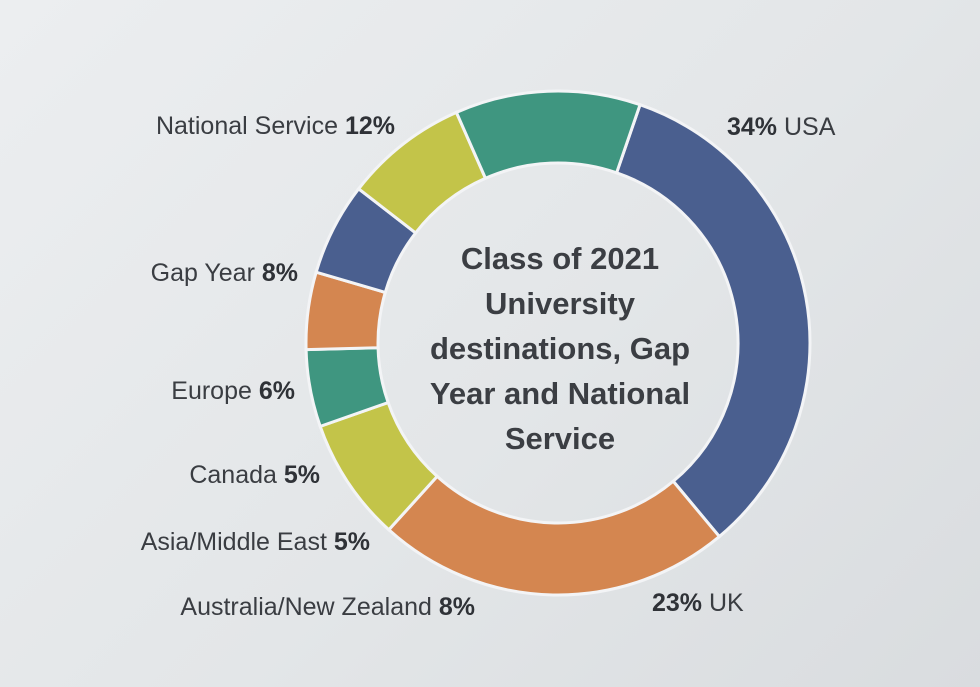 The height and width of the screenshot is (687, 980). Describe the element at coordinates (233, 475) in the screenshot. I see `label-canada-name: Canada` at that location.